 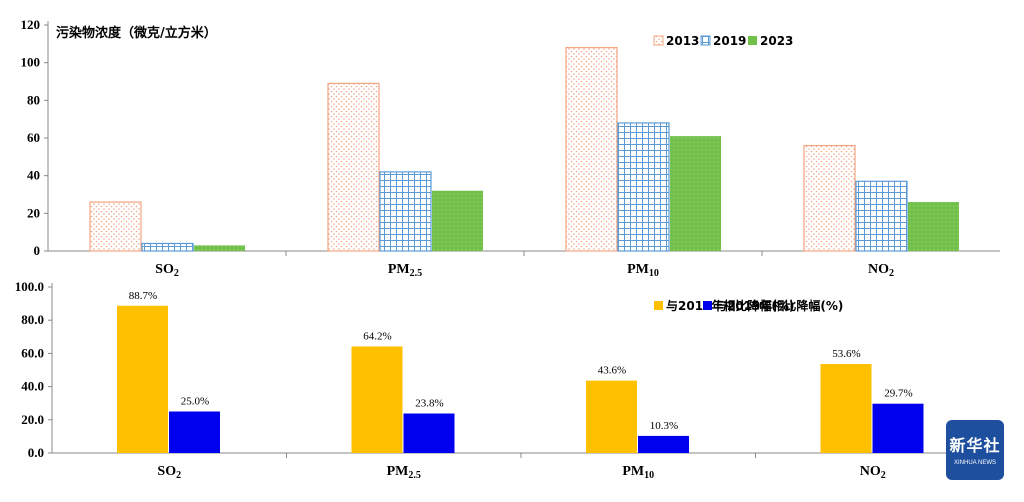 I want to click on data-label: 53.6%, so click(x=846, y=354).